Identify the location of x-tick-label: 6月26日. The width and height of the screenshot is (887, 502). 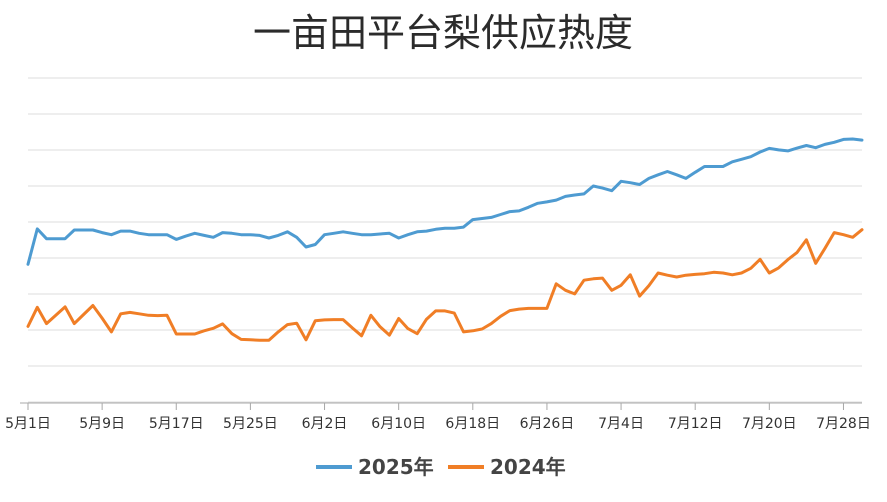
(547, 424).